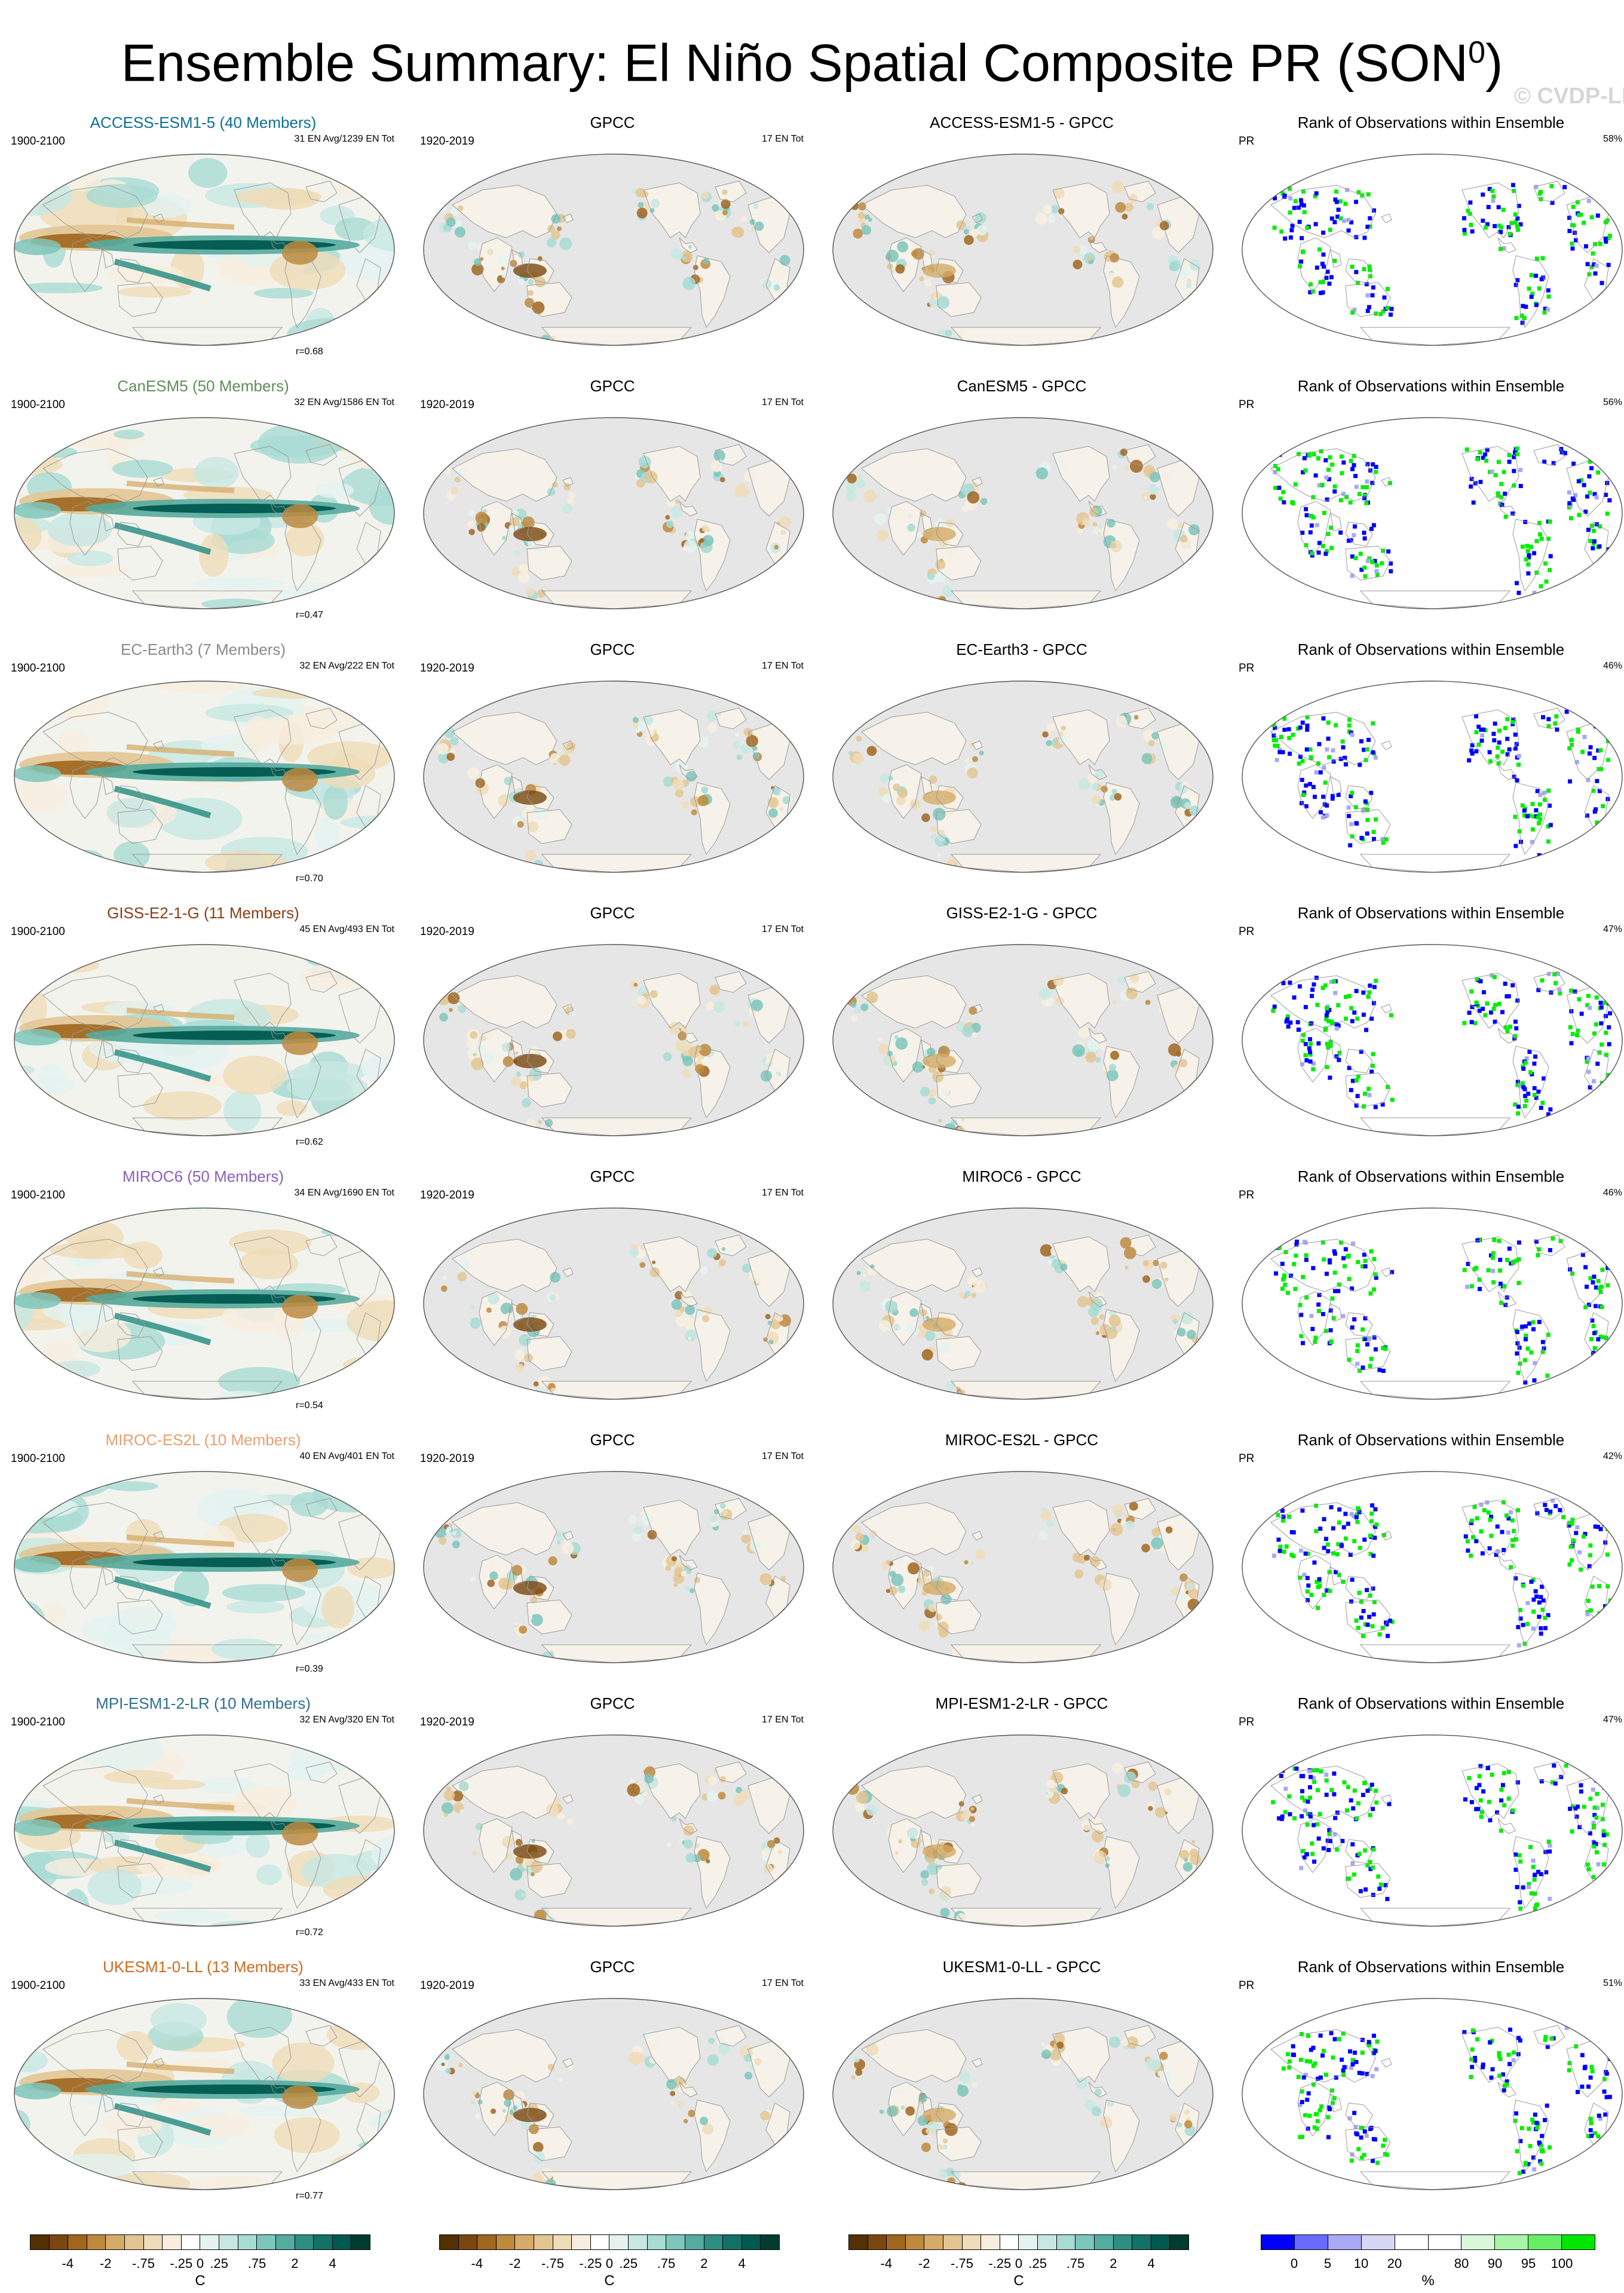  Describe the element at coordinates (200, 2281) in the screenshot. I see `colorbar-unit-label: C` at that location.